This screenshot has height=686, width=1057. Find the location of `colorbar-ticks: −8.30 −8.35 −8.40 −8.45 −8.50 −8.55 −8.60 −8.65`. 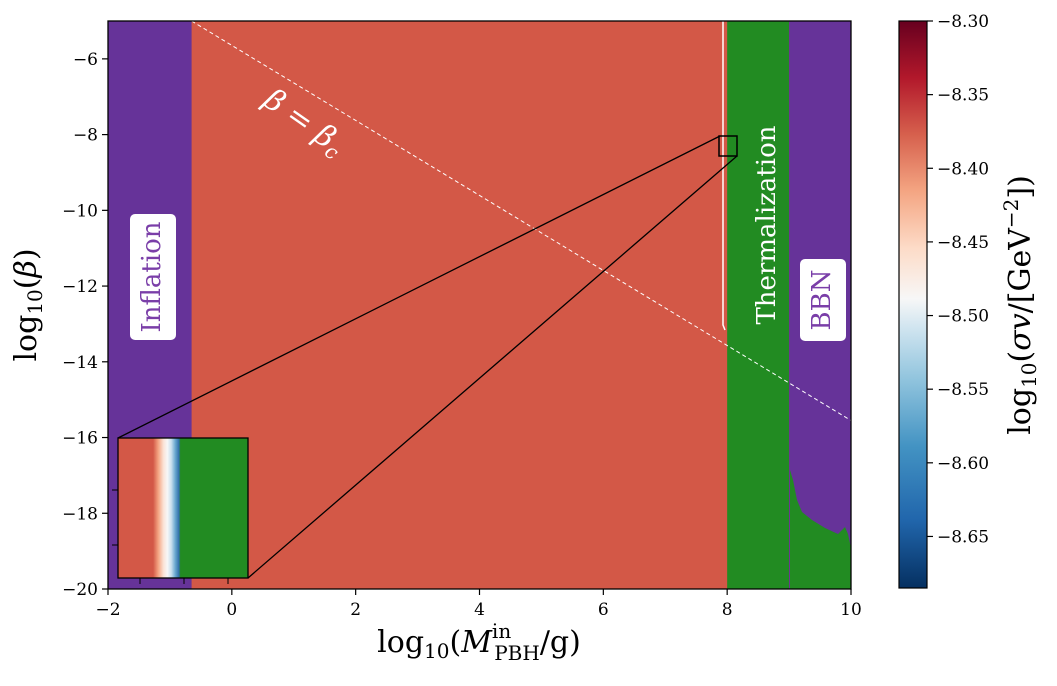

colorbar-ticks: −8.30 −8.35 −8.40 −8.45 −8.50 −8.55 −8.60 −8.65 is located at coordinates (958, 279).